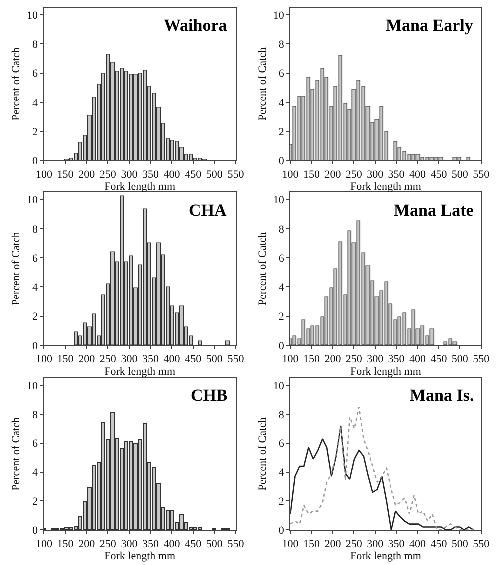 Image resolution: width=500 pixels, height=565 pixels. What do you see at coordinates (196, 25) in the screenshot?
I see `text: Waihora` at bounding box center [196, 25].